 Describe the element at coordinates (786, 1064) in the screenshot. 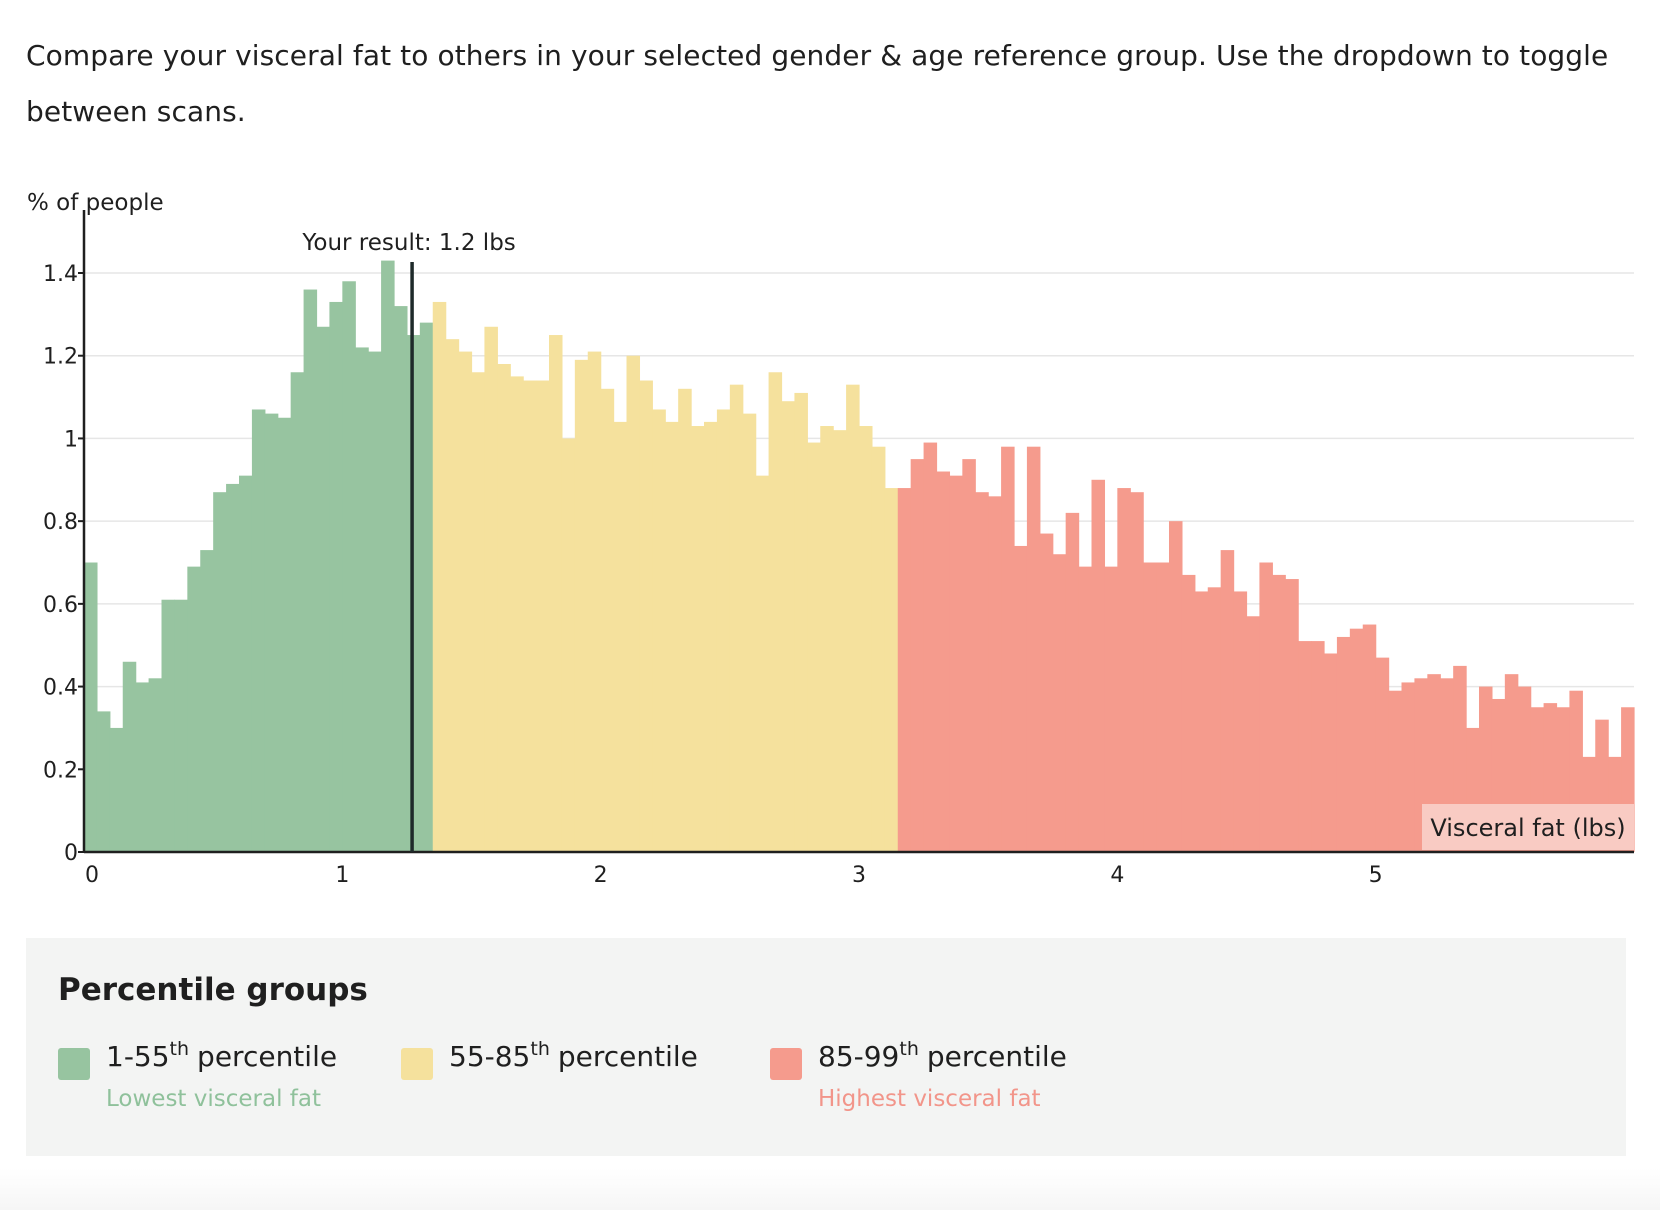

I see `legend-swatch-red` at that location.